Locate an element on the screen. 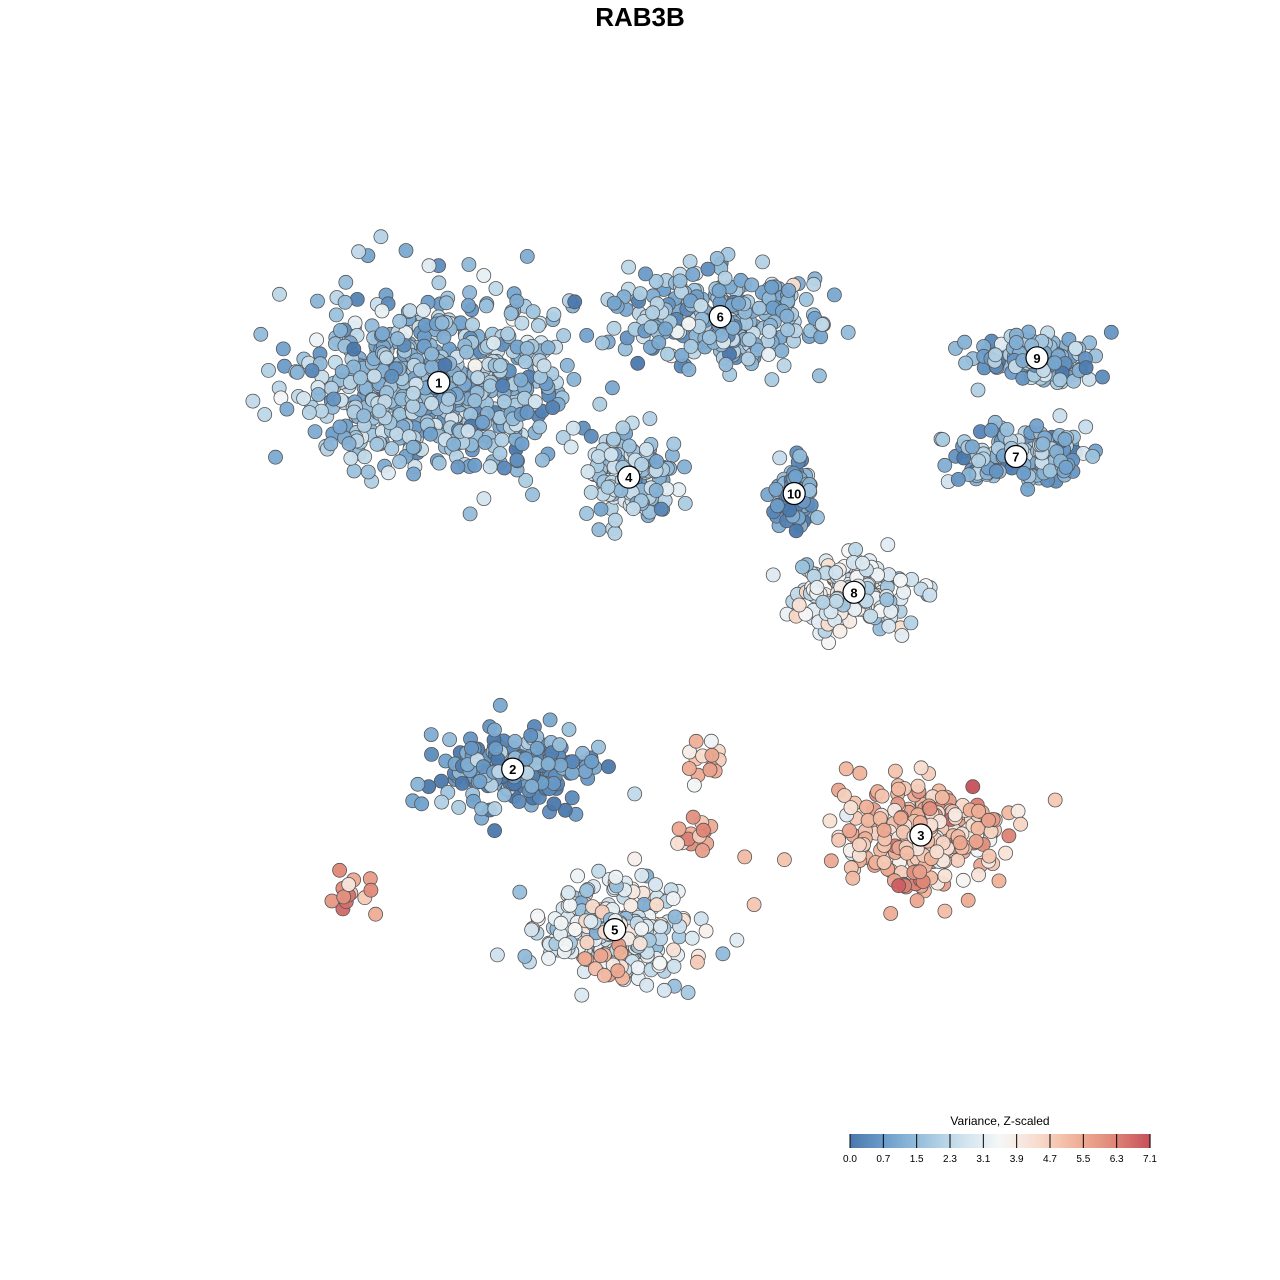 The height and width of the screenshot is (1280, 1280). cluster-label-text: 2 is located at coordinates (512, 769).